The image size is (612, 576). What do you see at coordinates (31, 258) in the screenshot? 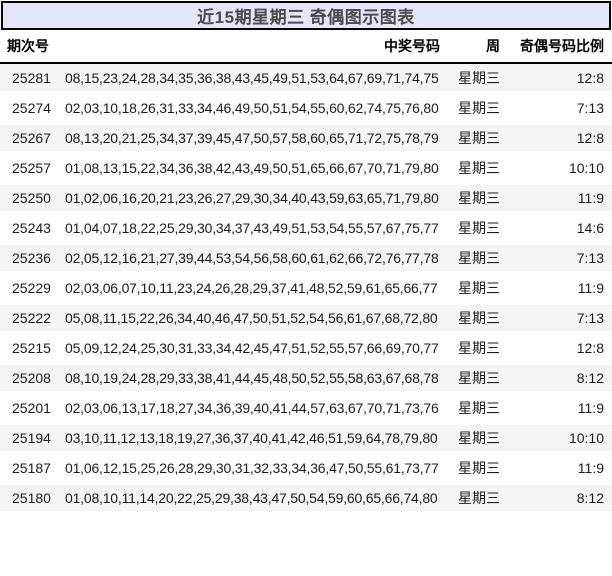
I see `period-cell: 25236` at bounding box center [31, 258].